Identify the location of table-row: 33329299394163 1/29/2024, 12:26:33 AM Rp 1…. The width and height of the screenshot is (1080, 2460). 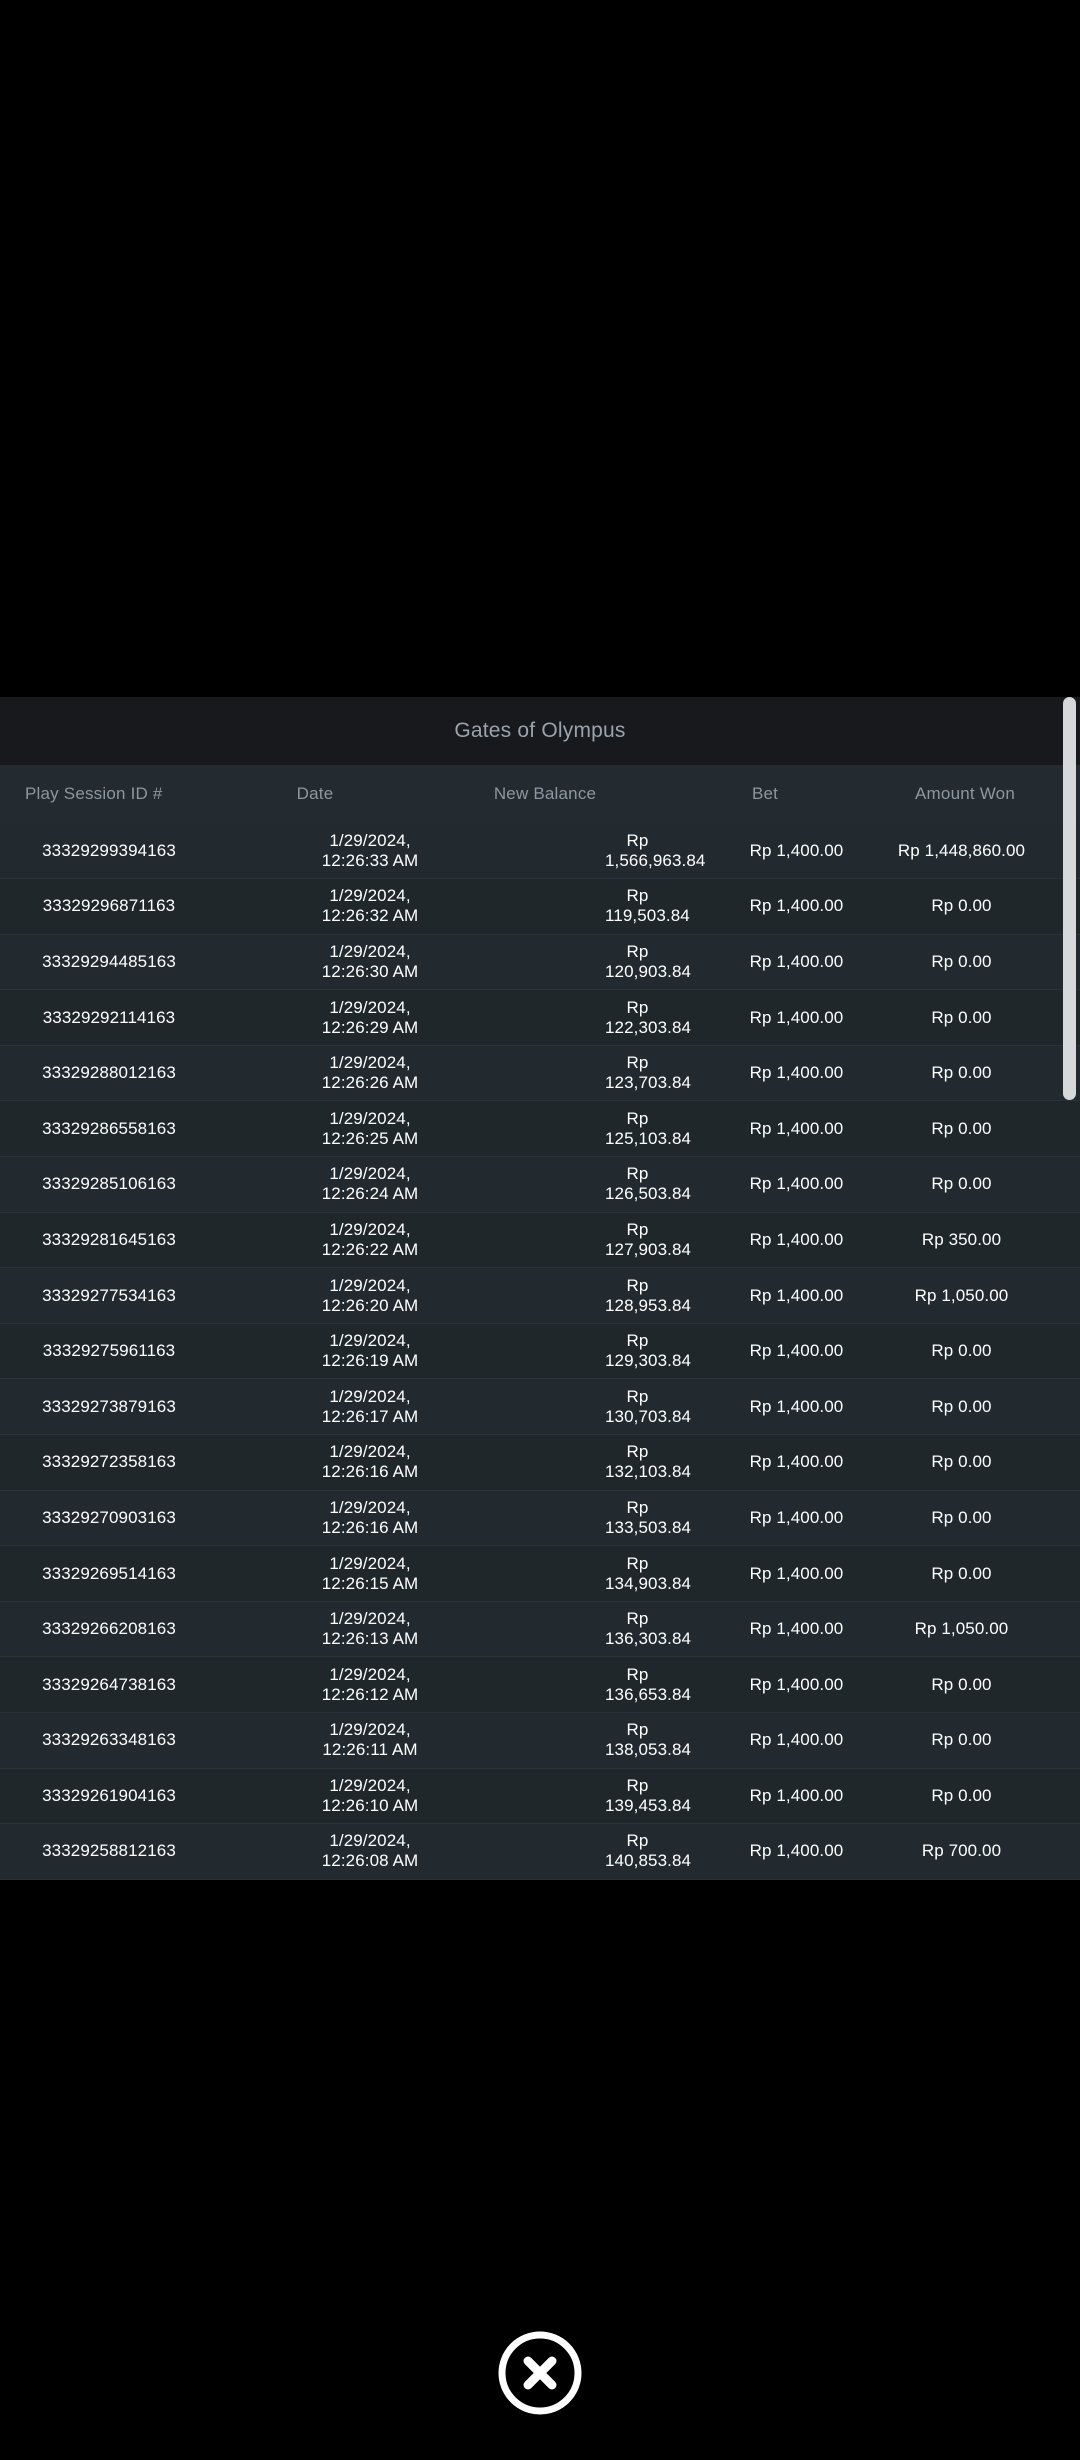
(540, 851).